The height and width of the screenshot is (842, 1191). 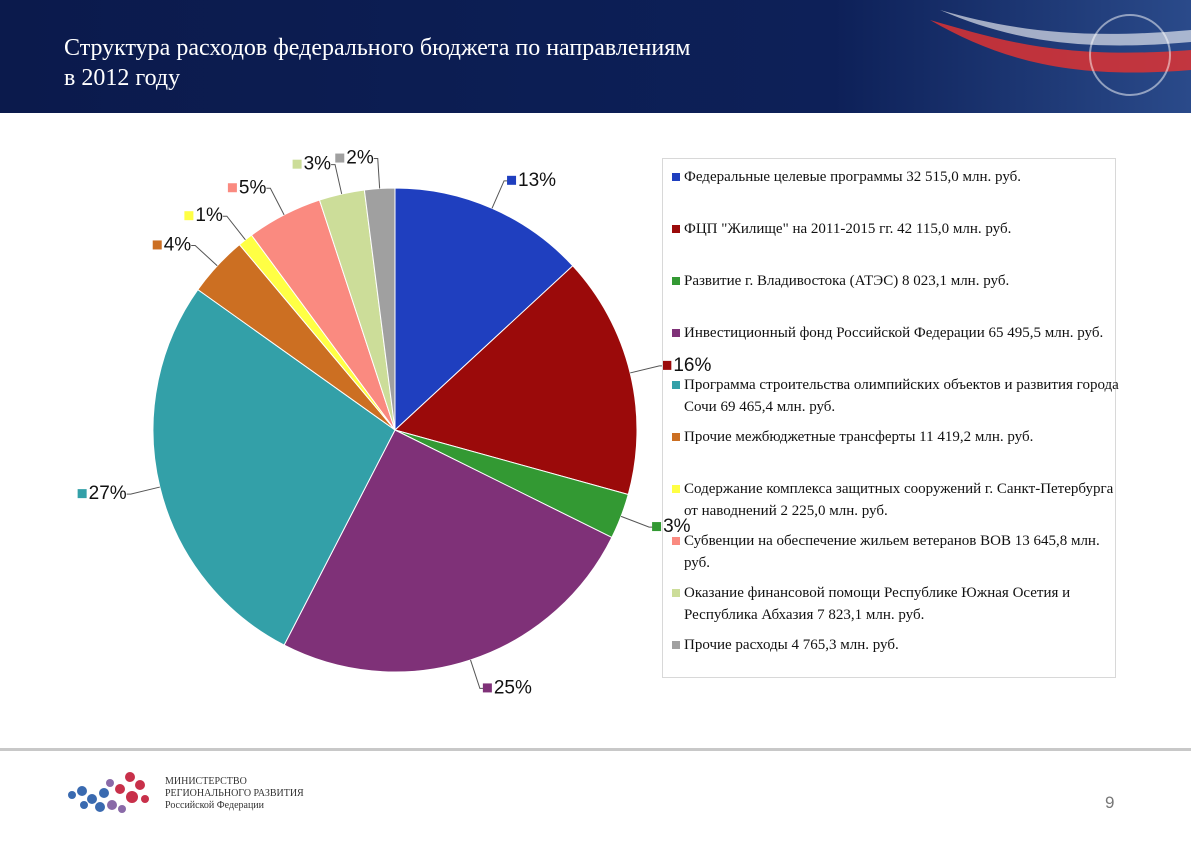 I want to click on legend-item: Прочие расходы 4 765,3 млн. руб., so click(x=897, y=645).